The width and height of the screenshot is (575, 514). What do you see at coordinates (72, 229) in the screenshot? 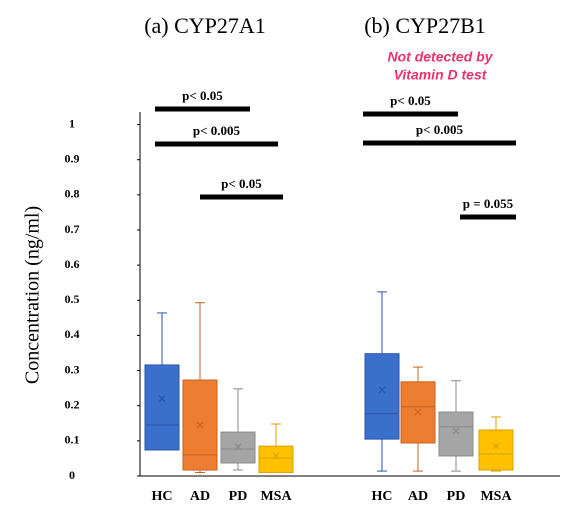
I see `y-tick-label: 0.7` at bounding box center [72, 229].